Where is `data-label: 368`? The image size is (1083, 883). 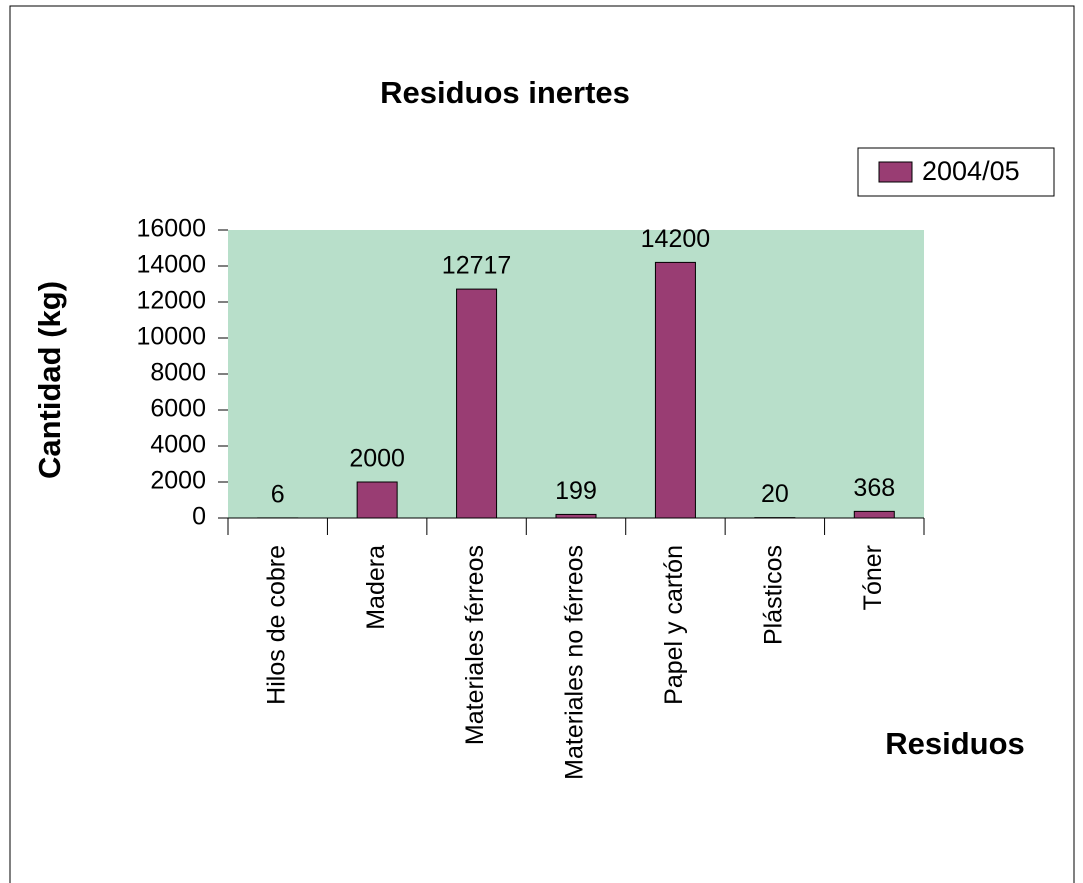
data-label: 368 is located at coordinates (874, 488).